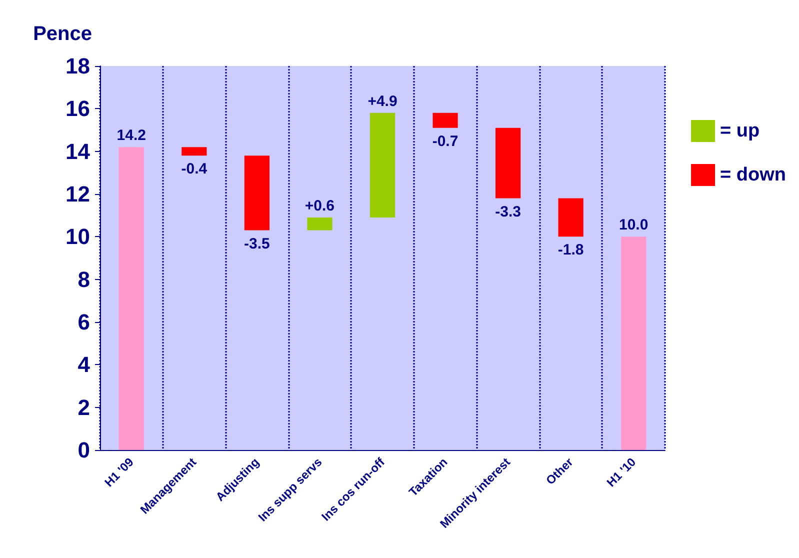 This screenshot has height=558, width=799. Describe the element at coordinates (194, 169) in the screenshot. I see `data-label: -0.4` at that location.